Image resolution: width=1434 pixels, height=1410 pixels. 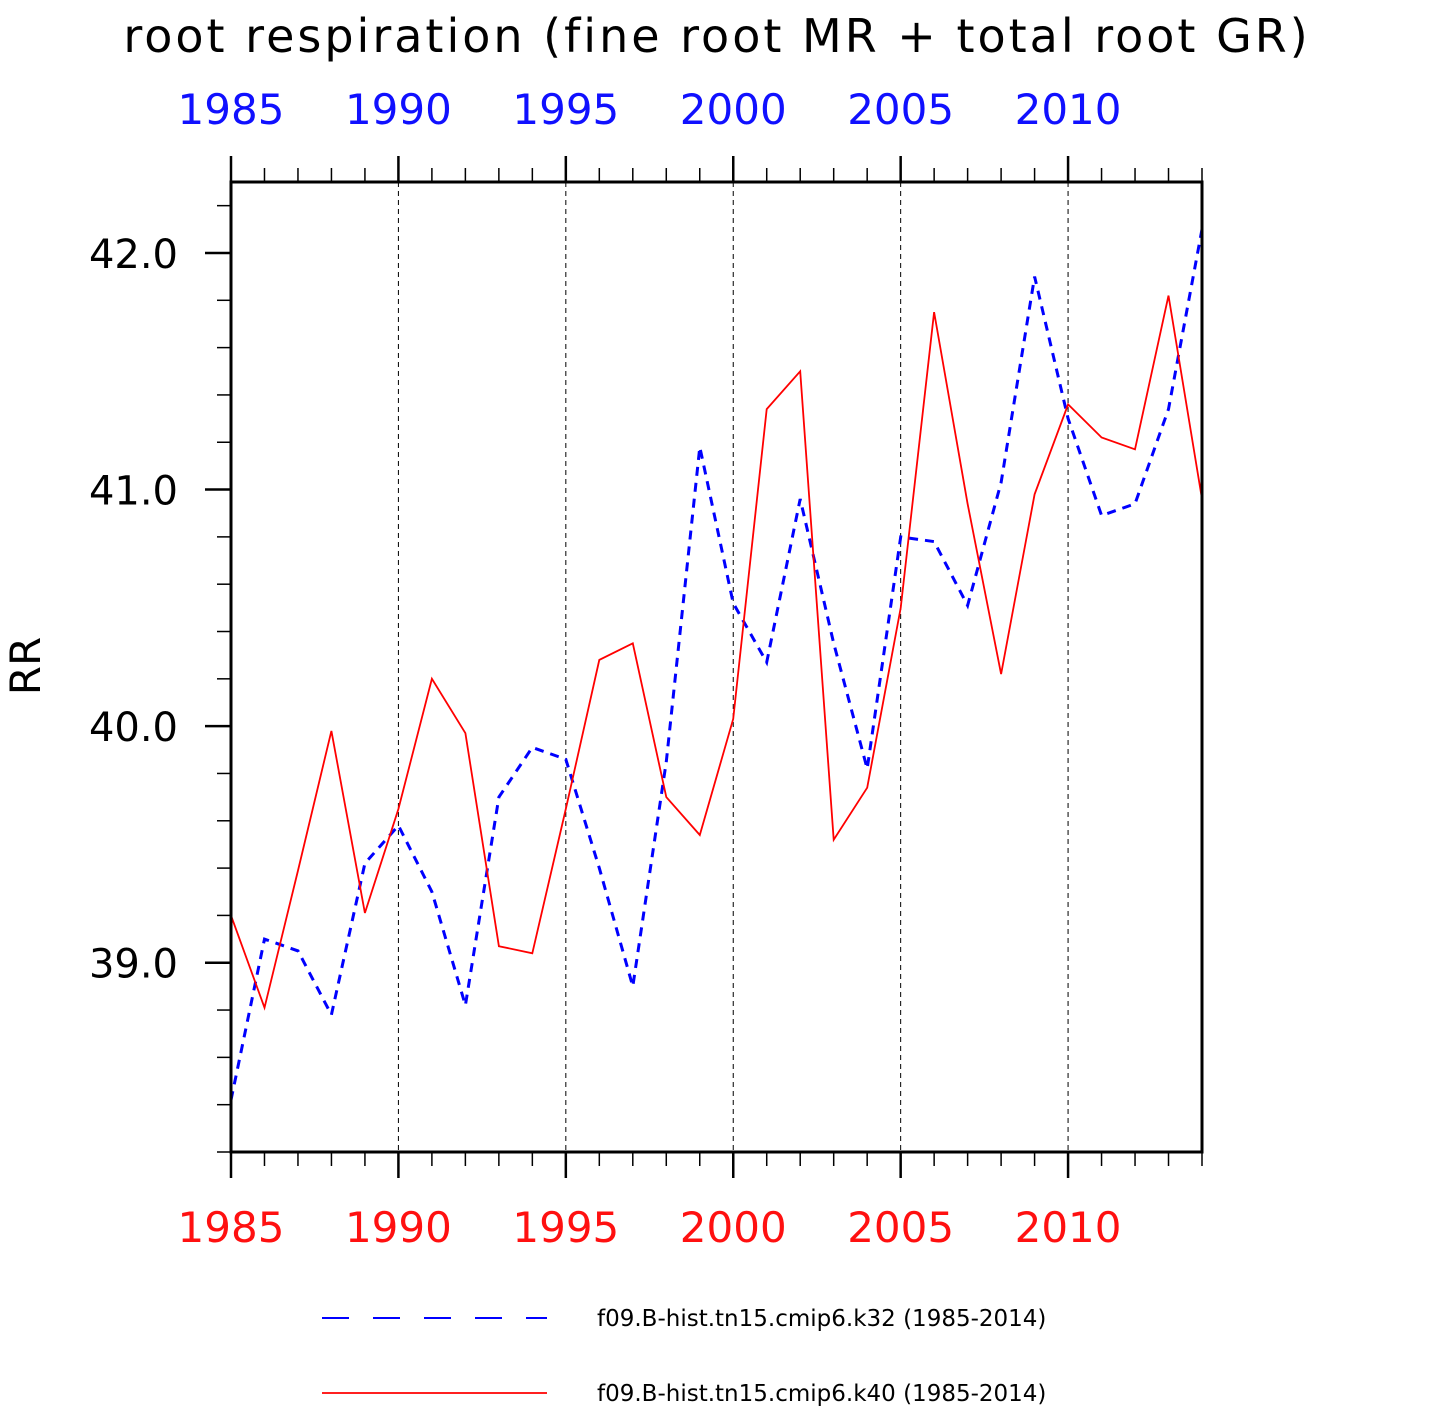 What do you see at coordinates (733, 109) in the screenshot?
I see `x-tick-label-top: 2000` at bounding box center [733, 109].